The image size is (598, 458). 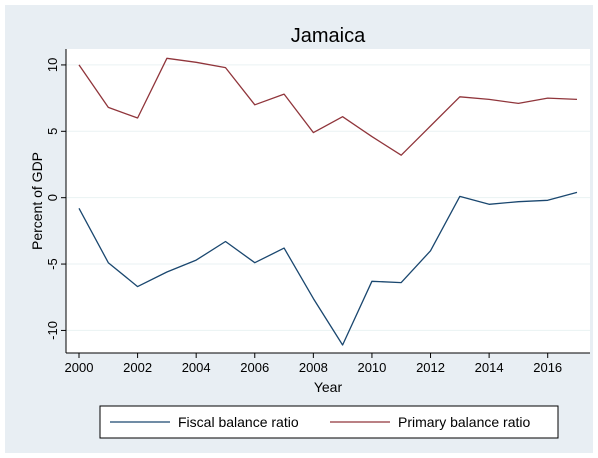 What do you see at coordinates (52, 131) in the screenshot?
I see `y-tick-label: 5` at bounding box center [52, 131].